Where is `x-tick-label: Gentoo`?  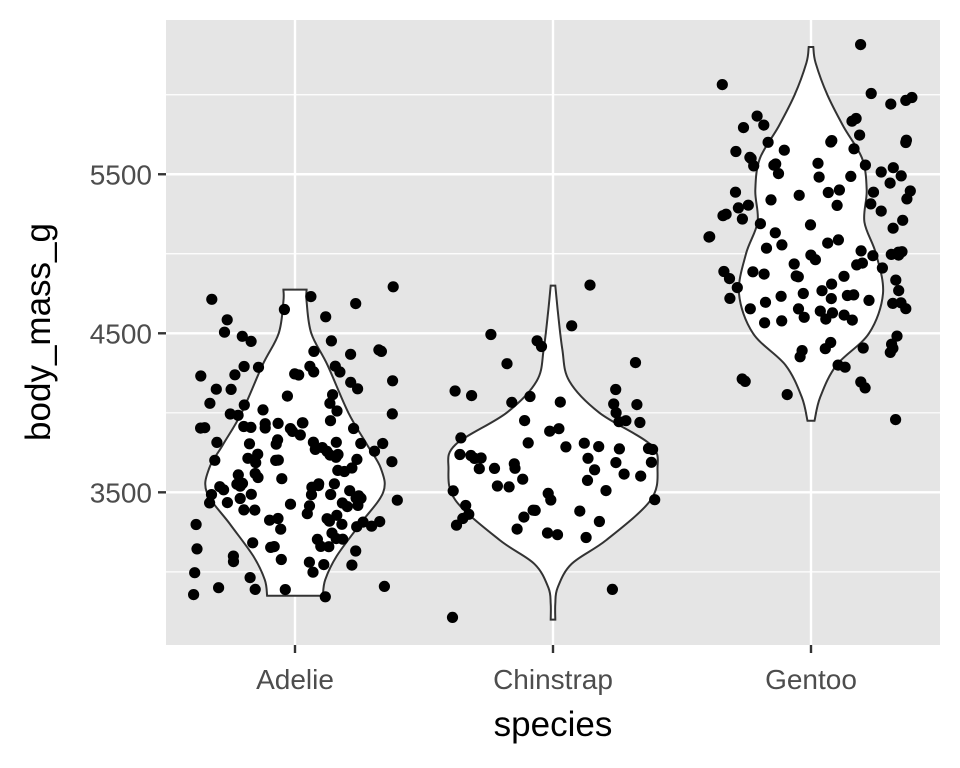
x-tick-label: Gentoo is located at coordinates (811, 679).